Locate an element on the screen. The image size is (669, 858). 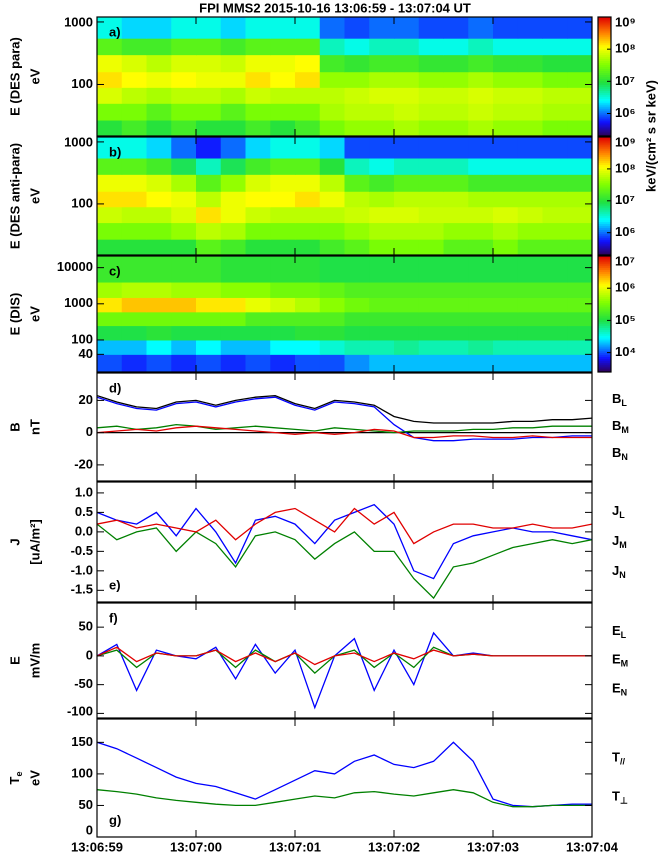
colorbar-tick-label: 10⁸ is located at coordinates (625, 48).